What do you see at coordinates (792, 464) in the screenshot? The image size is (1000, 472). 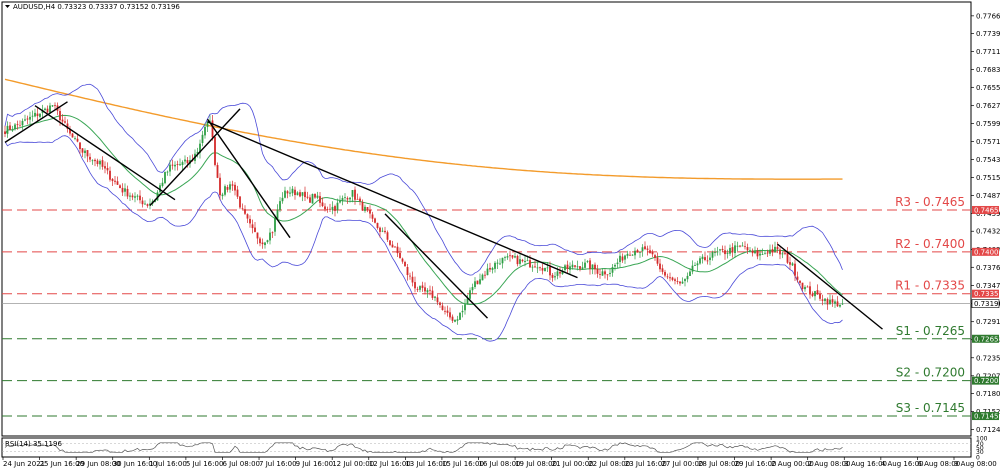 I see `time-tick-label: 2 Aug 00:00` at bounding box center [792, 464].